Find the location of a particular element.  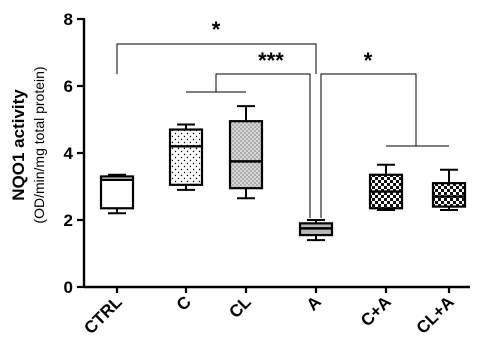

significance-label: *** is located at coordinates (271, 60).